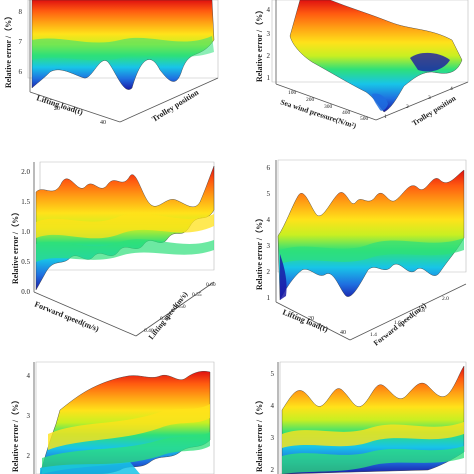 Image resolution: width=474 pixels, height=474 pixels. I want to click on z-tick: 1.5, so click(25, 202).